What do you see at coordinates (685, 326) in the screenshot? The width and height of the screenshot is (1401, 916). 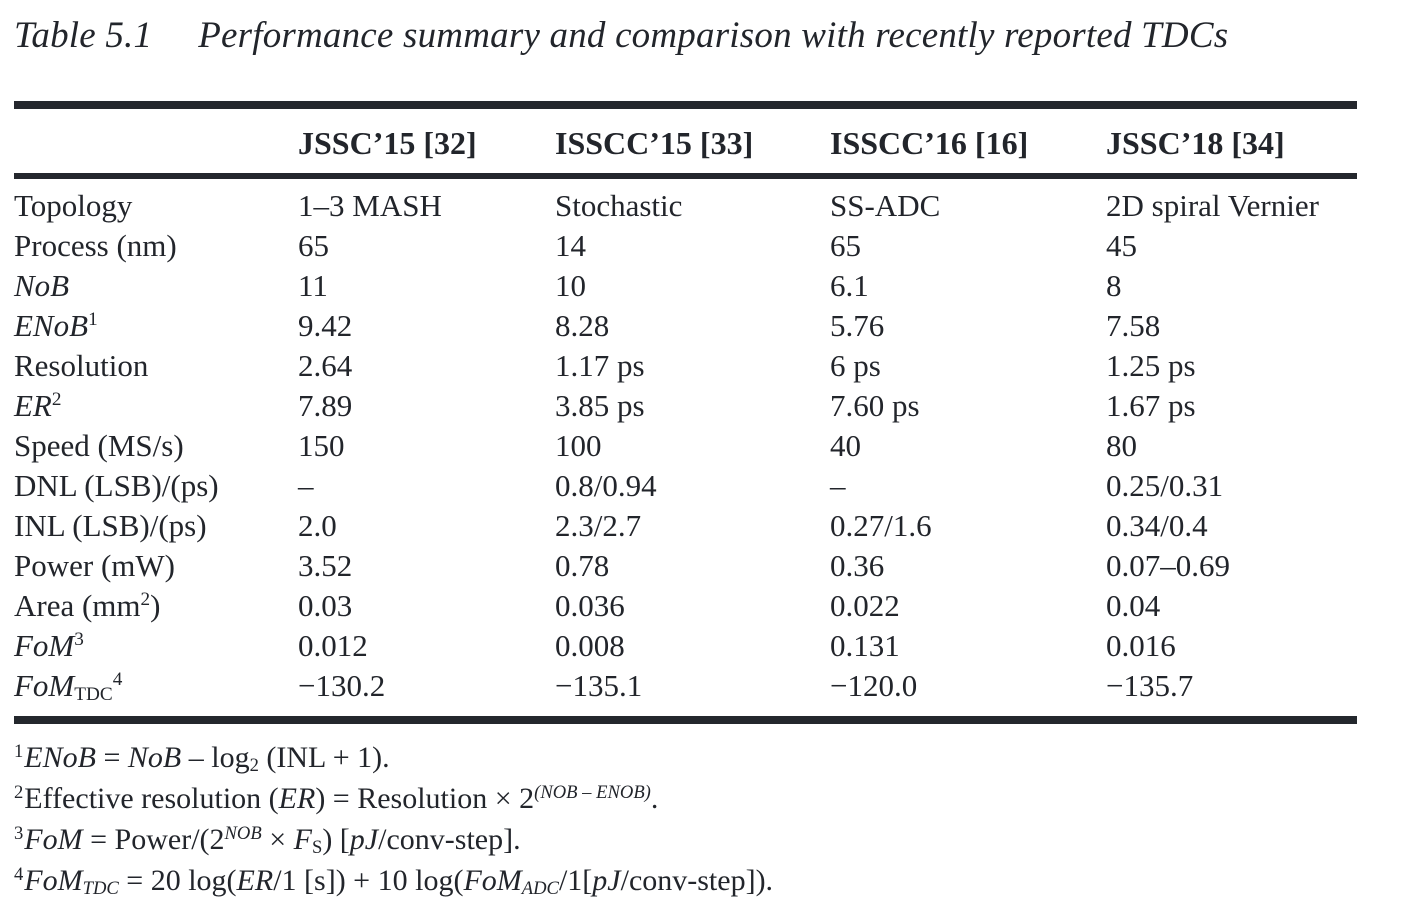 I see `table-row: ENoB1 9.42 8.28 5.76 7.58` at bounding box center [685, 326].